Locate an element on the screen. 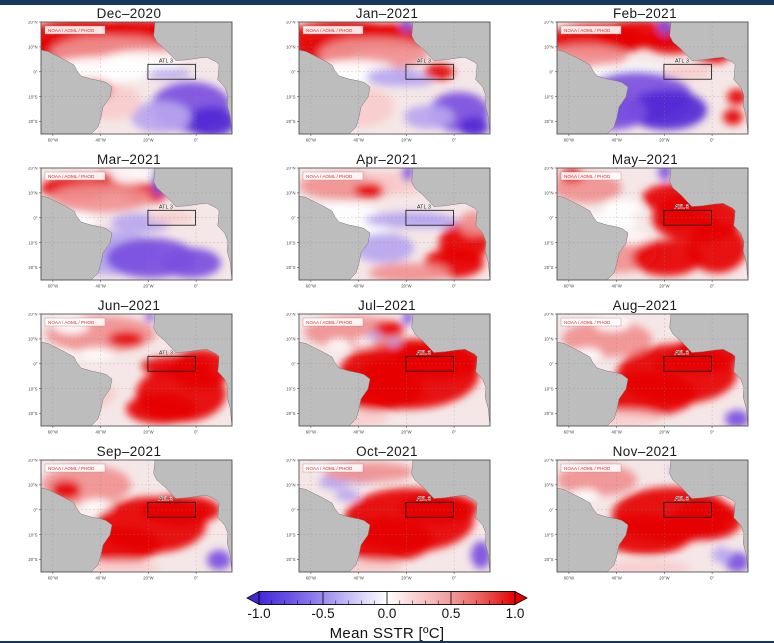 The width and height of the screenshot is (774, 643). panel-title: Jul–2021 is located at coordinates (387, 305).